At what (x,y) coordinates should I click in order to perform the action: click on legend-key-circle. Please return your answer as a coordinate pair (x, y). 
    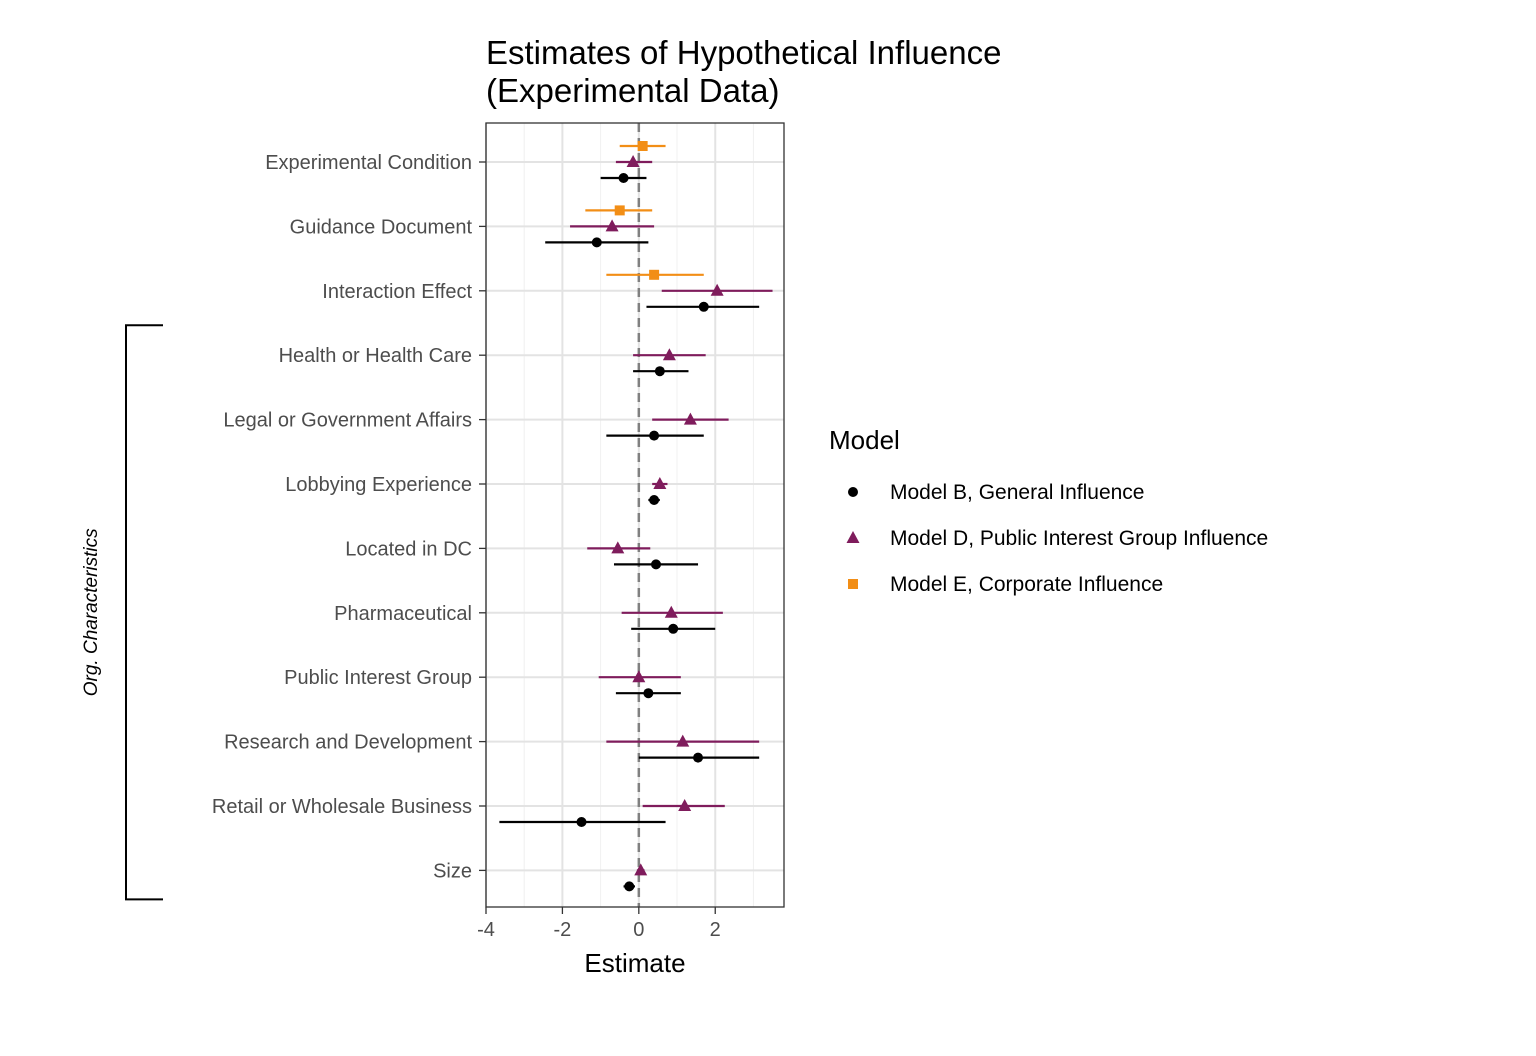
    Looking at the image, I should click on (853, 492).